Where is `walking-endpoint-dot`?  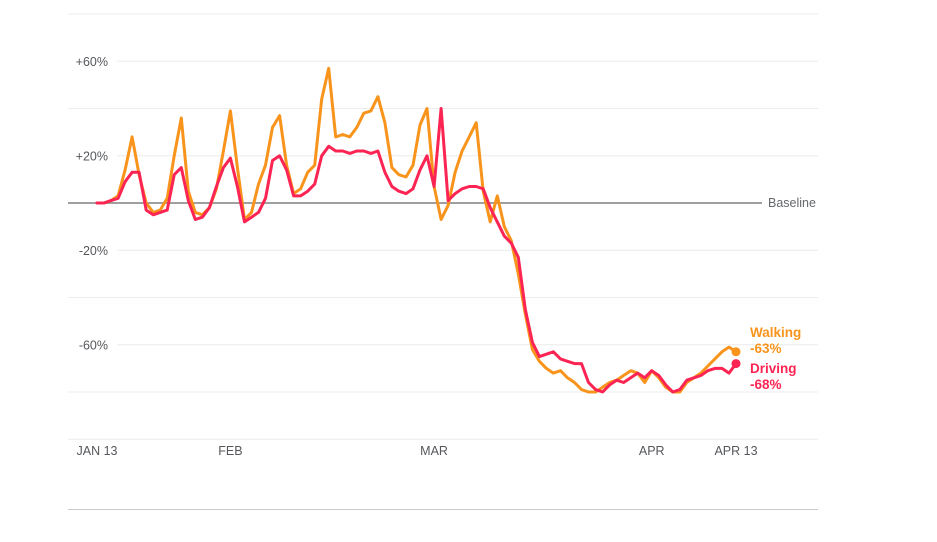 walking-endpoint-dot is located at coordinates (736, 352).